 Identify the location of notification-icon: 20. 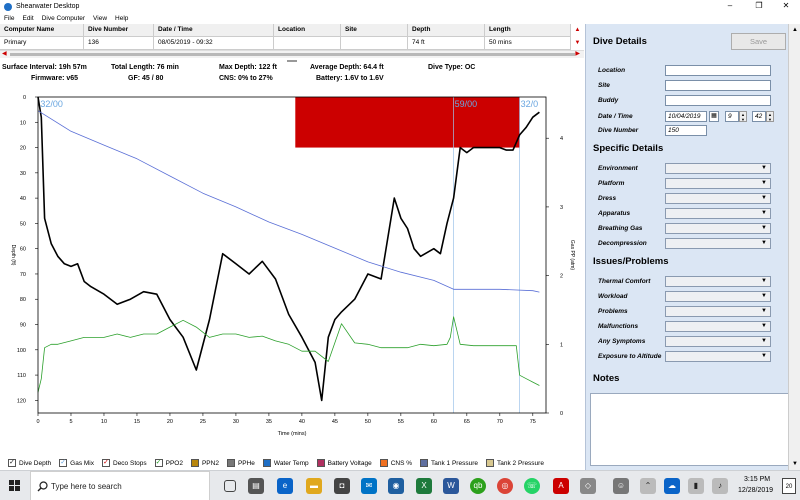
(789, 486).